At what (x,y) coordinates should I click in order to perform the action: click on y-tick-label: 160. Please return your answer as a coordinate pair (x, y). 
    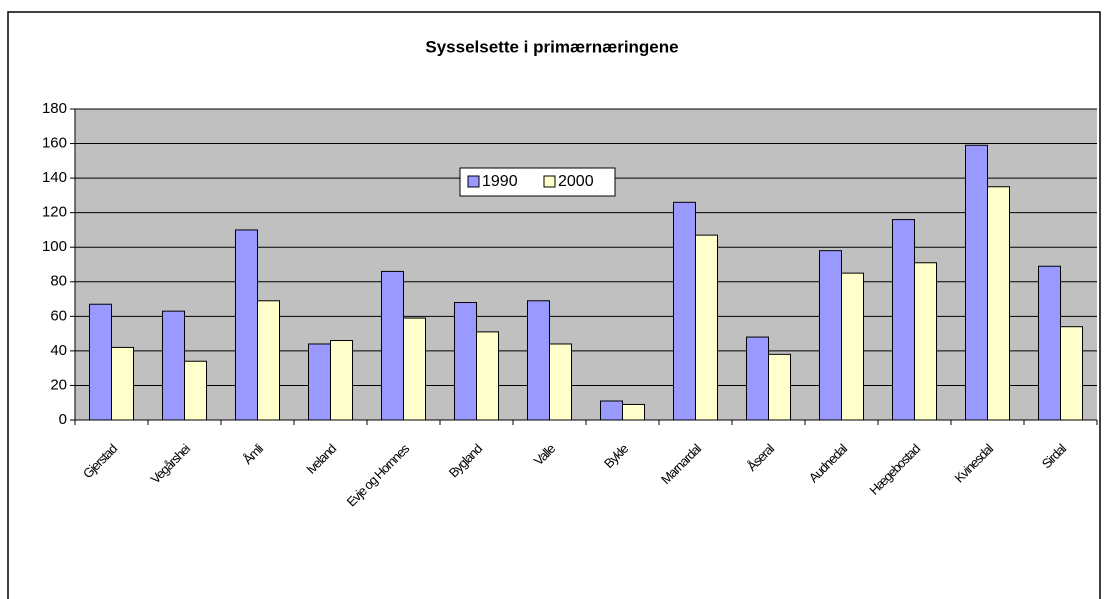
    Looking at the image, I should click on (54, 143).